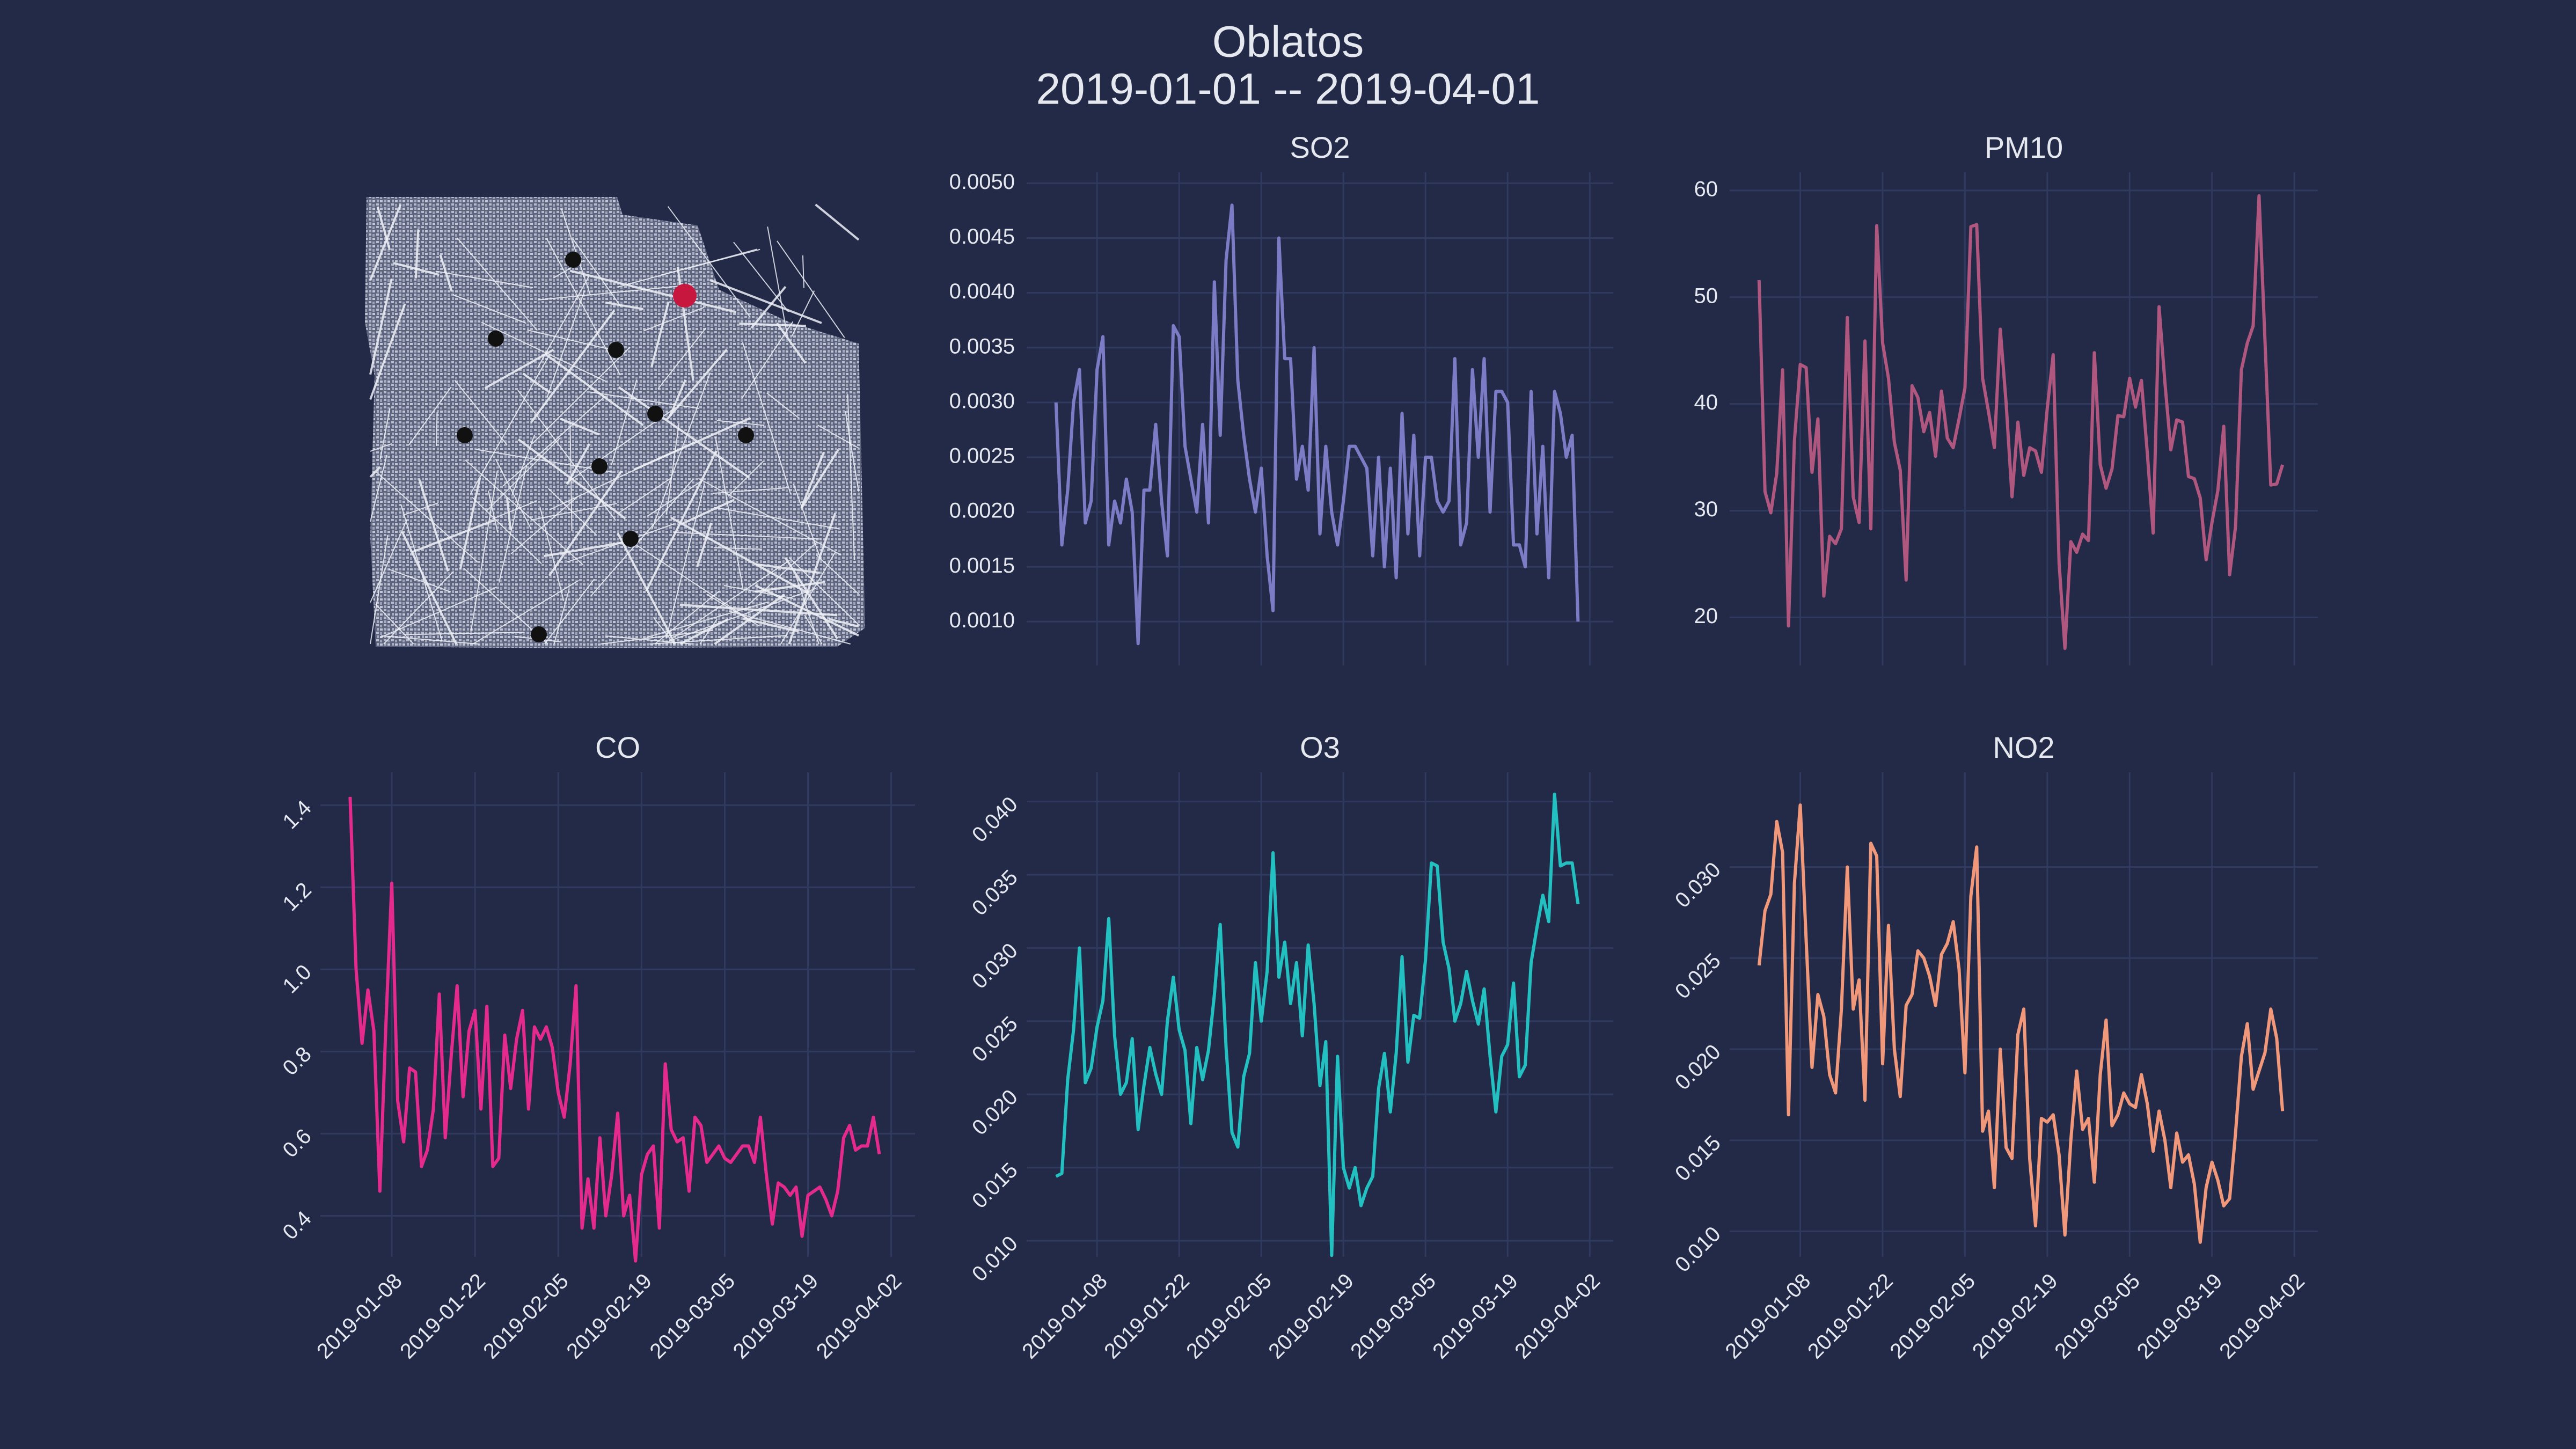 This screenshot has width=2576, height=1449. Describe the element at coordinates (2023, 747) in the screenshot. I see `subplot-title: NO2` at that location.